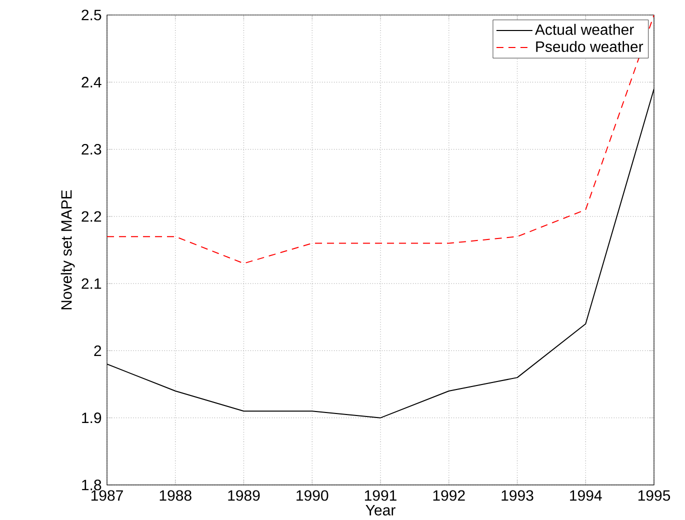  I want to click on x-axis-title: Year, so click(381, 510).